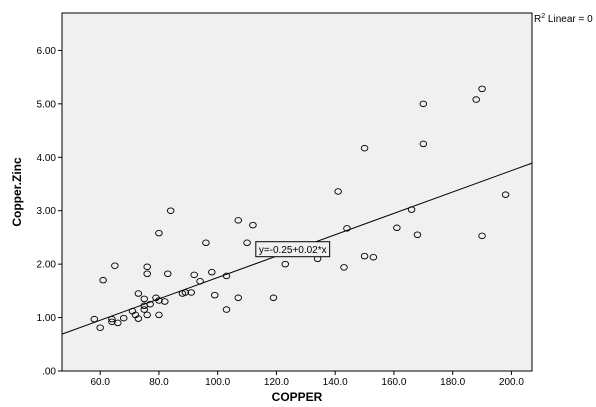 The width and height of the screenshot is (596, 407). I want to click on r2-legend: R2 Linear = 0, so click(563, 19).